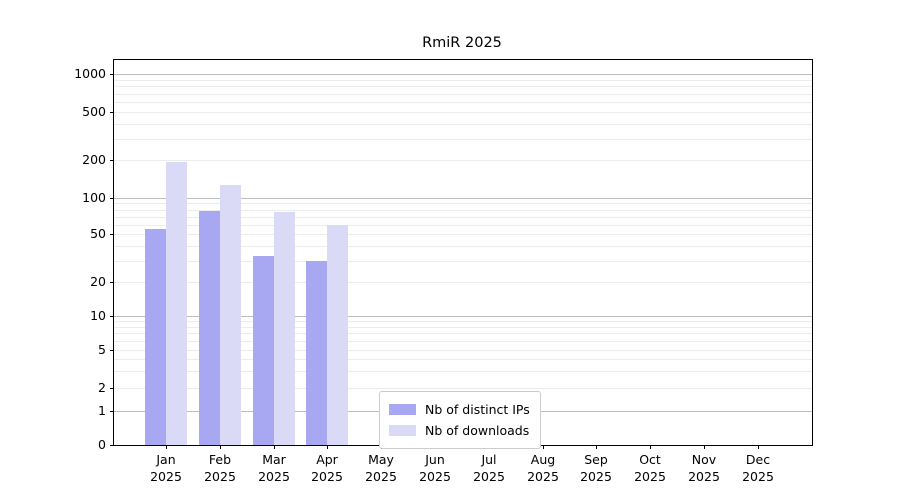 This screenshot has width=900, height=500. Describe the element at coordinates (102, 349) in the screenshot. I see `y-tick-label: 5` at that location.